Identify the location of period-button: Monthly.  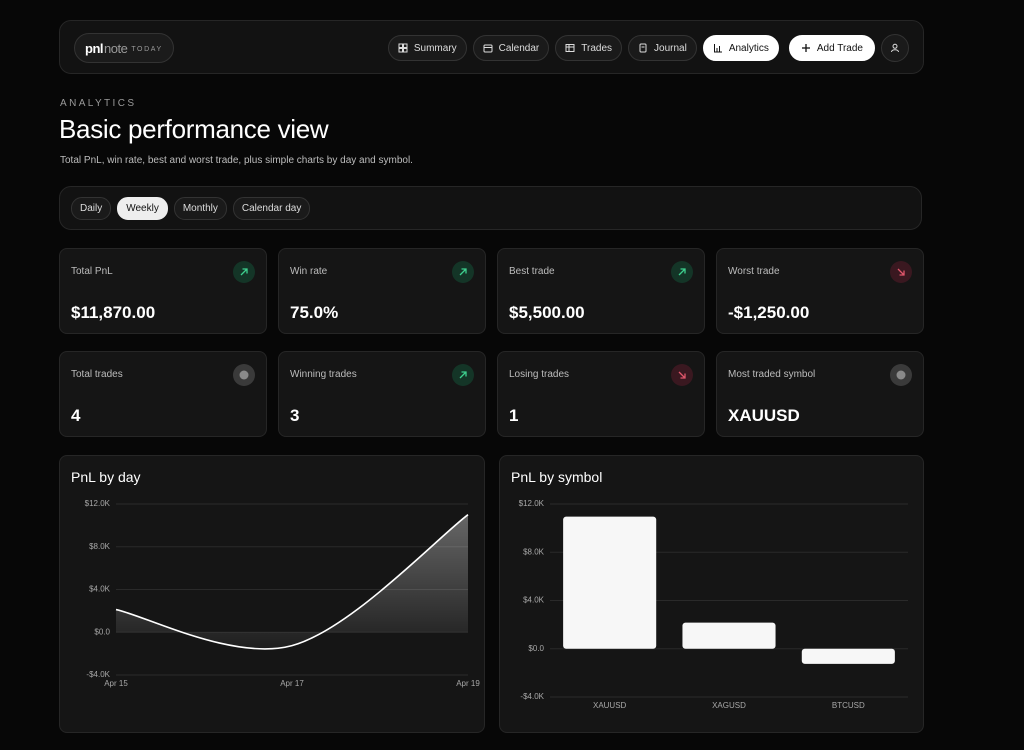
(200, 208).